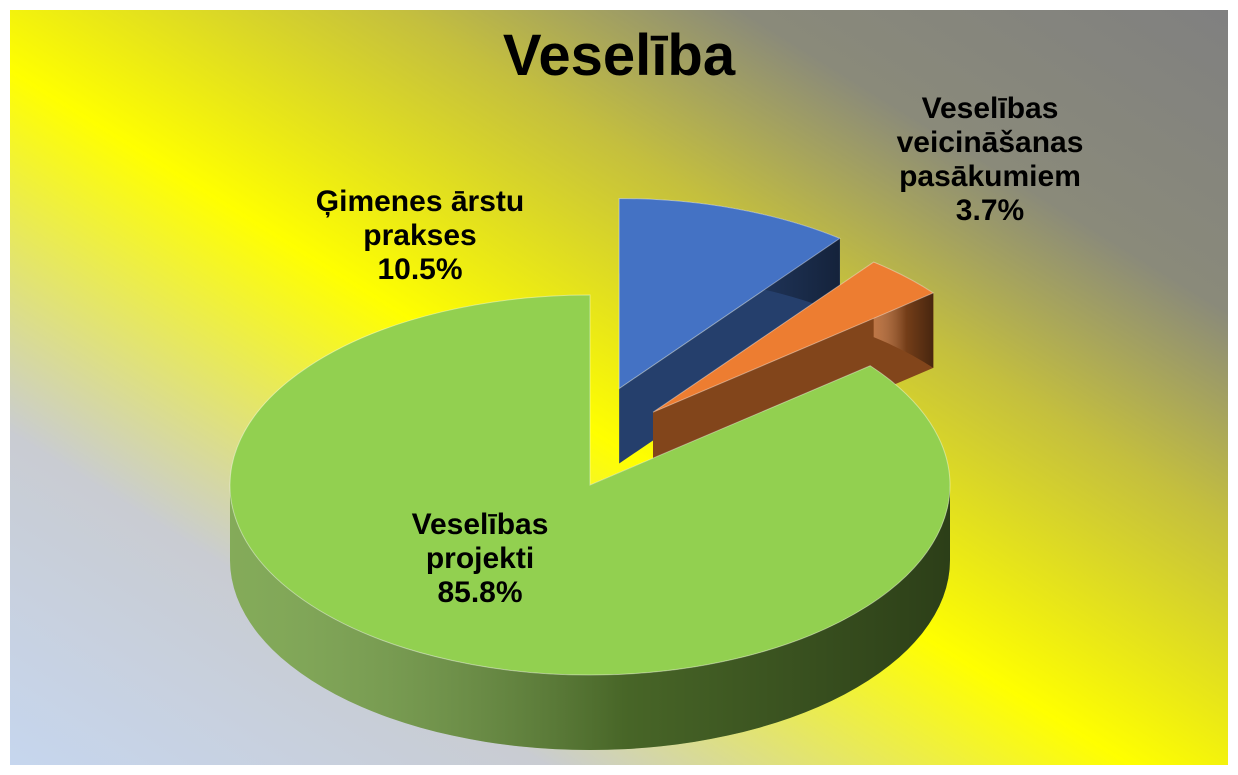  I want to click on category-label: Veselības projekti, so click(480, 541).